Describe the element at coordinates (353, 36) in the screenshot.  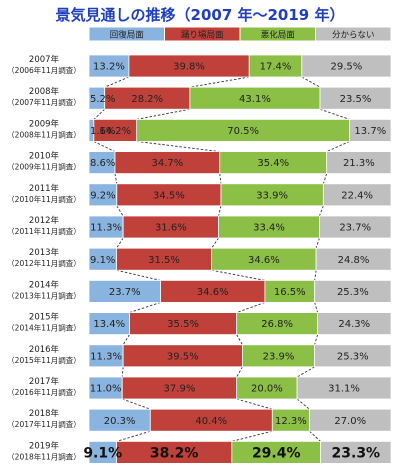
I see `legend-label: 分からない` at that location.